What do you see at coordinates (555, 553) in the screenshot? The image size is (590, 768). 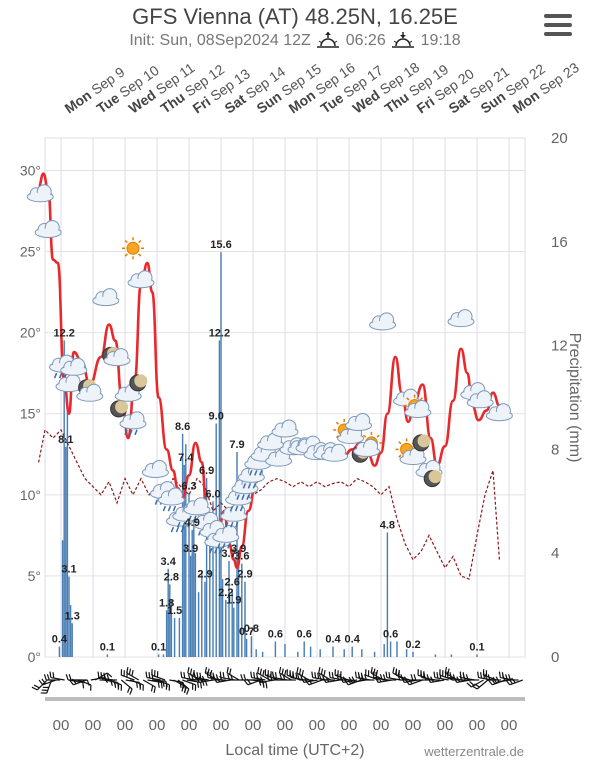 I see `y2-tick-label: 4` at bounding box center [555, 553].